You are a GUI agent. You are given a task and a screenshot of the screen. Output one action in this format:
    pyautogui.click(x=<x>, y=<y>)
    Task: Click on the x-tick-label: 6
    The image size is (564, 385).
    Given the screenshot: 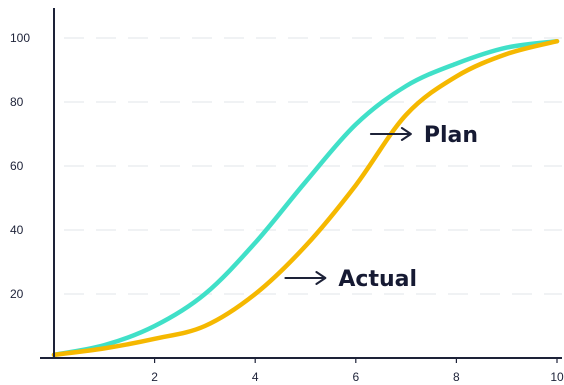 What is the action you would take?
    pyautogui.click(x=355, y=377)
    